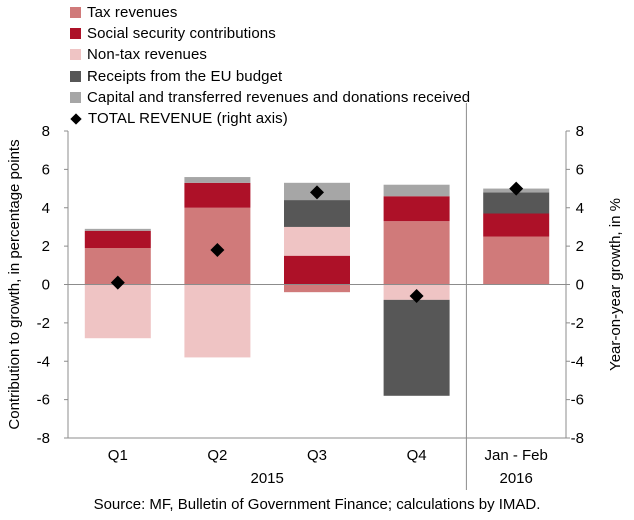 The height and width of the screenshot is (520, 634). What do you see at coordinates (75, 13) in the screenshot?
I see `legend-swatch-tax-revenues` at bounding box center [75, 13].